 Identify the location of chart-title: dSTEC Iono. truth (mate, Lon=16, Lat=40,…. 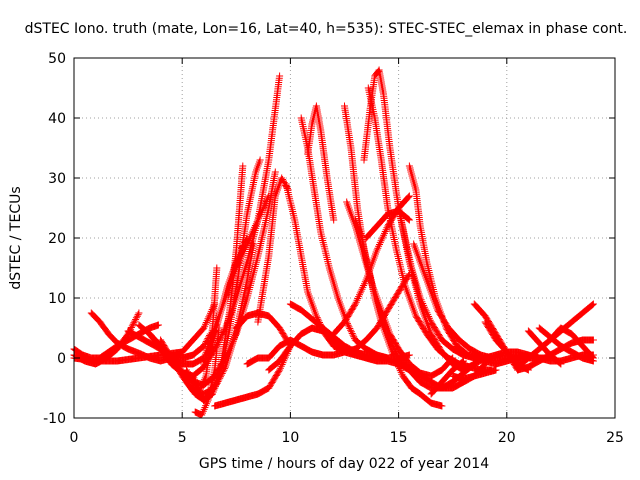
(326, 29).